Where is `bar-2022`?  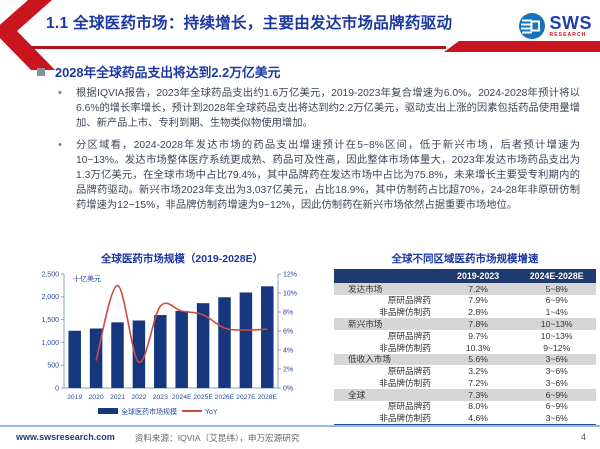
bar-2022 is located at coordinates (139, 354).